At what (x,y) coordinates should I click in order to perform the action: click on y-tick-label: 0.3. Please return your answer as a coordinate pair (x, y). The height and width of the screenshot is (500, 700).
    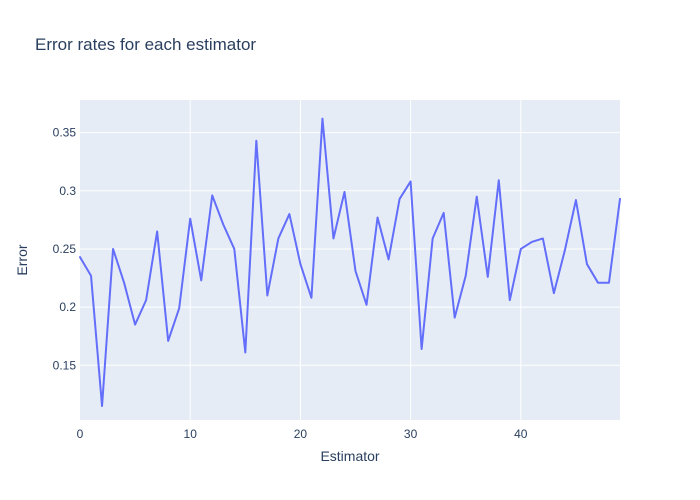
    Looking at the image, I should click on (67, 191).